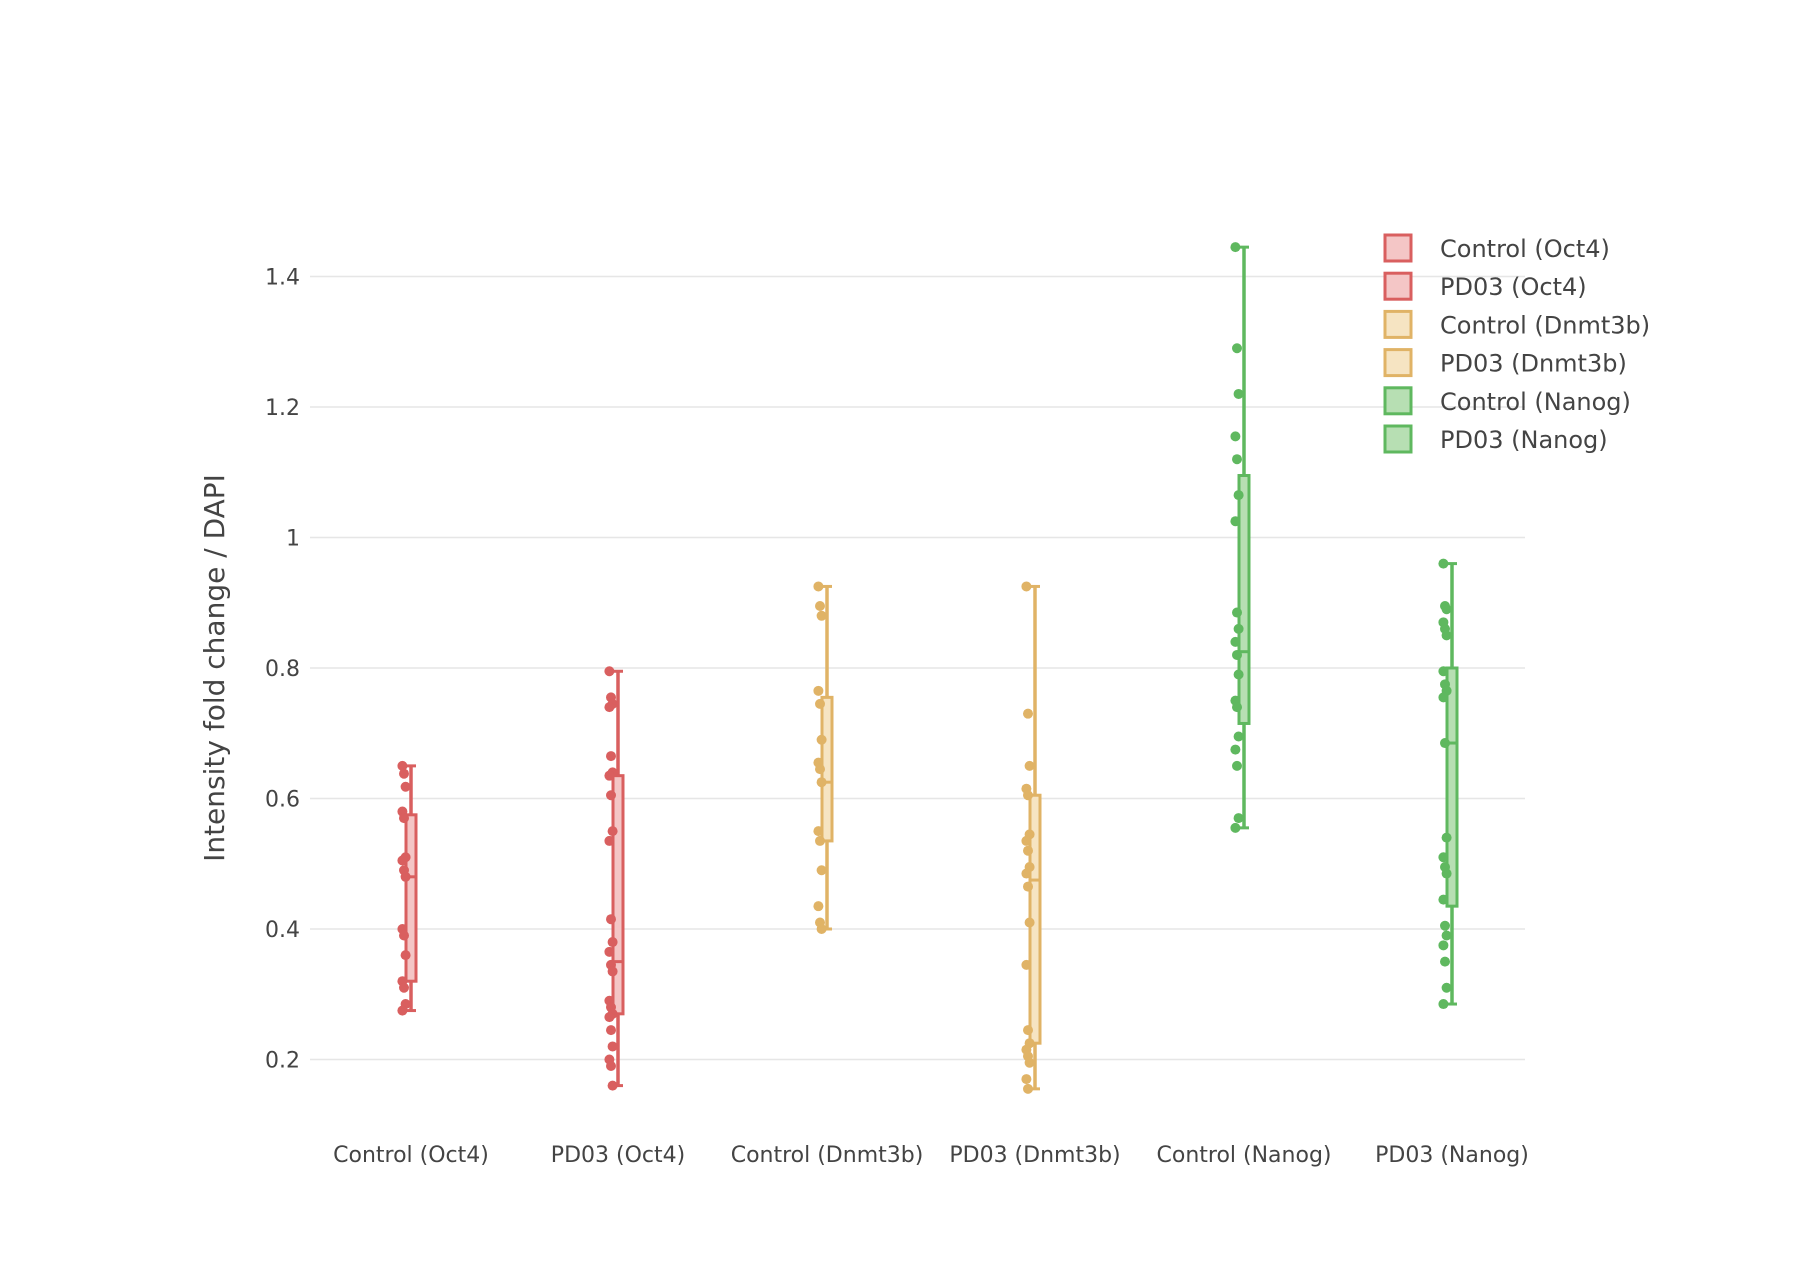  What do you see at coordinates (1525, 249) in the screenshot?
I see `legend-label: Control (Oct4)` at bounding box center [1525, 249].